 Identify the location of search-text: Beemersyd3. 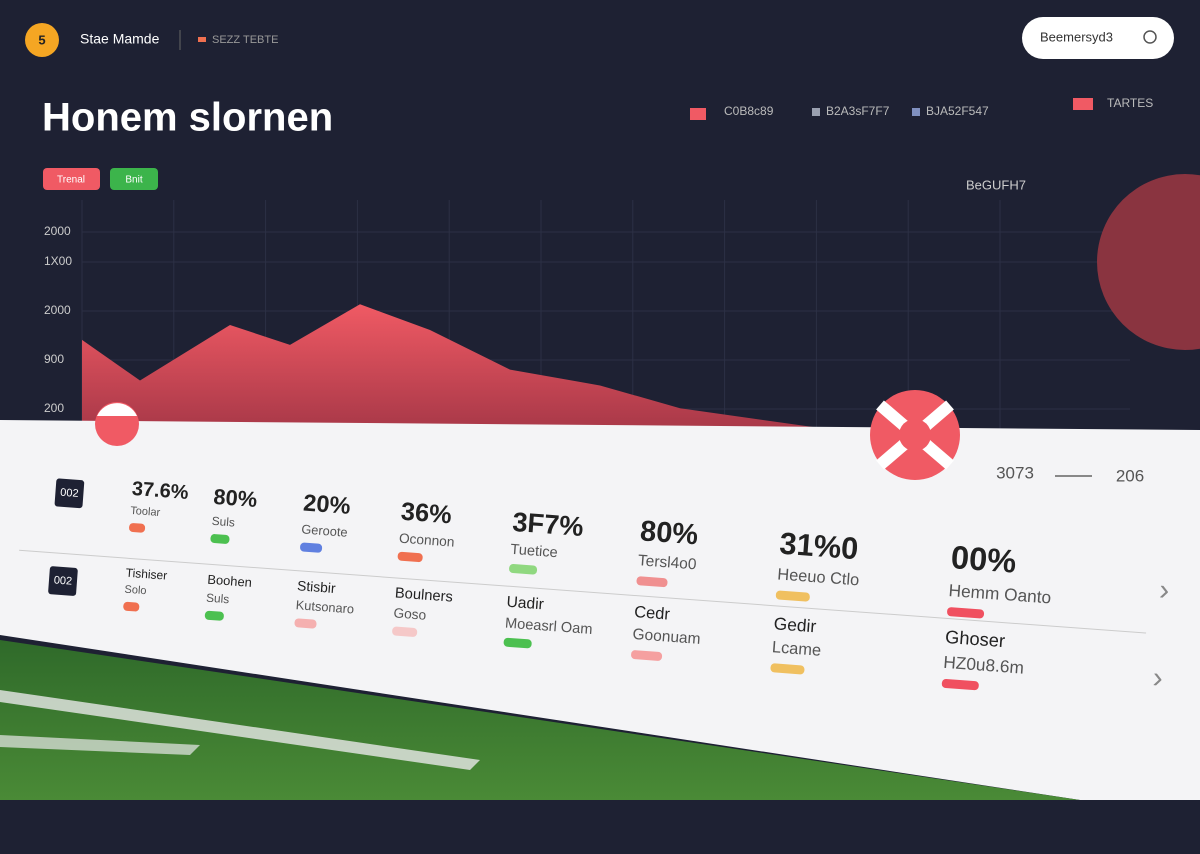
(1076, 36).